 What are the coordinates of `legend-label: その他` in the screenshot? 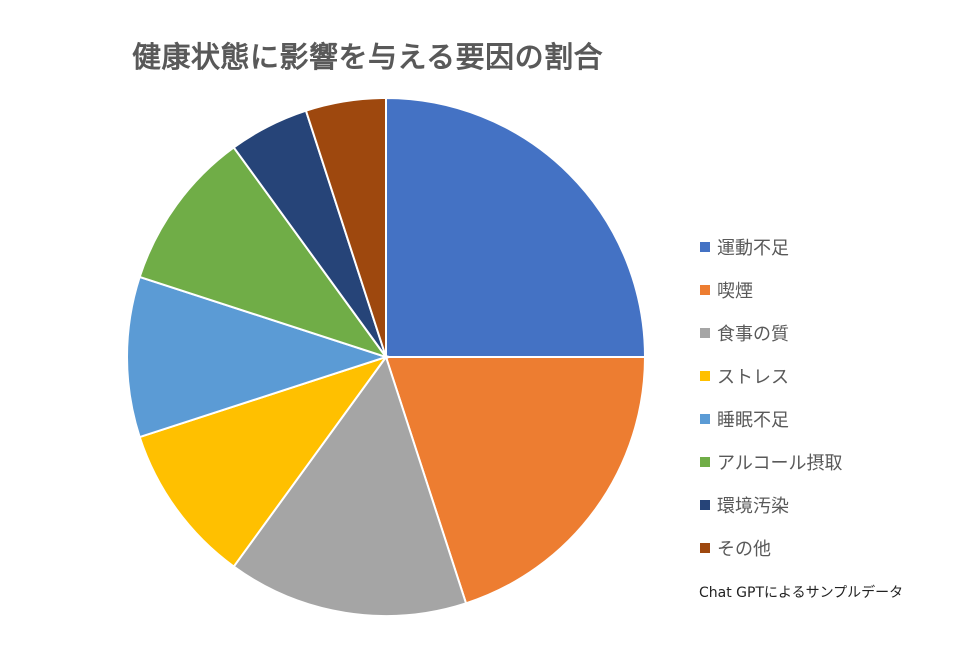 It's located at (744, 549).